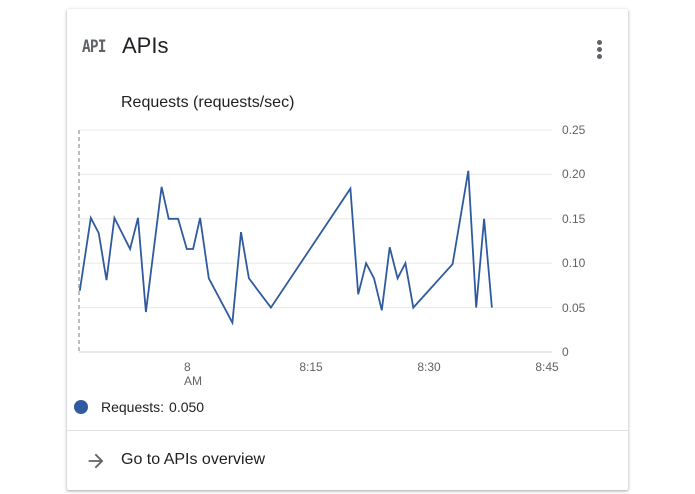 This screenshot has width=695, height=494. I want to click on arrow-forward-icon, so click(96, 461).